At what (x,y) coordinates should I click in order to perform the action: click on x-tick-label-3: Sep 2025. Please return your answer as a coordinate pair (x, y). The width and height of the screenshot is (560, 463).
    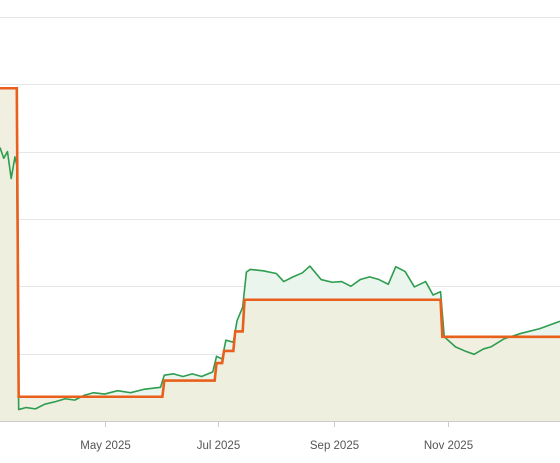
    Looking at the image, I should click on (334, 446).